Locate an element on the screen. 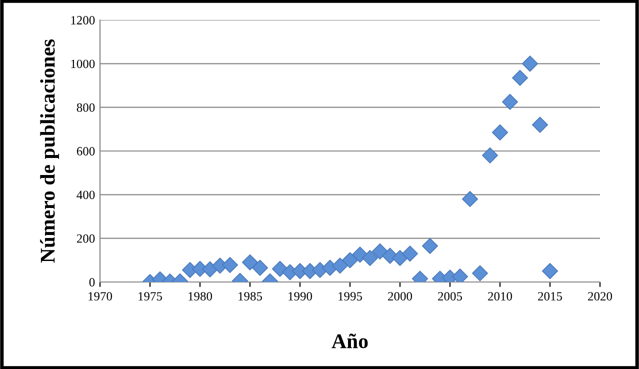 The width and height of the screenshot is (639, 369). x-tick-label: 1990 is located at coordinates (300, 296).